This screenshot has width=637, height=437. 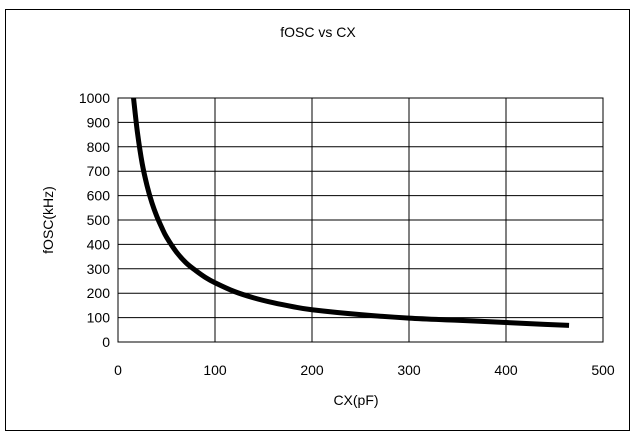 I want to click on y-tick-label: 100, so click(x=99, y=318).